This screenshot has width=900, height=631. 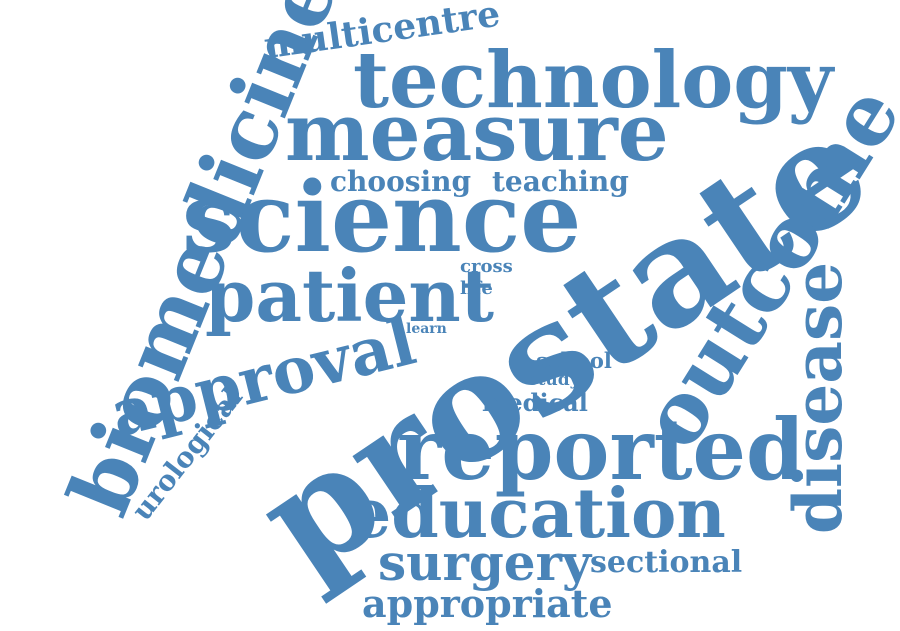 What do you see at coordinates (476, 288) in the screenshot?
I see `word-life: life` at bounding box center [476, 288].